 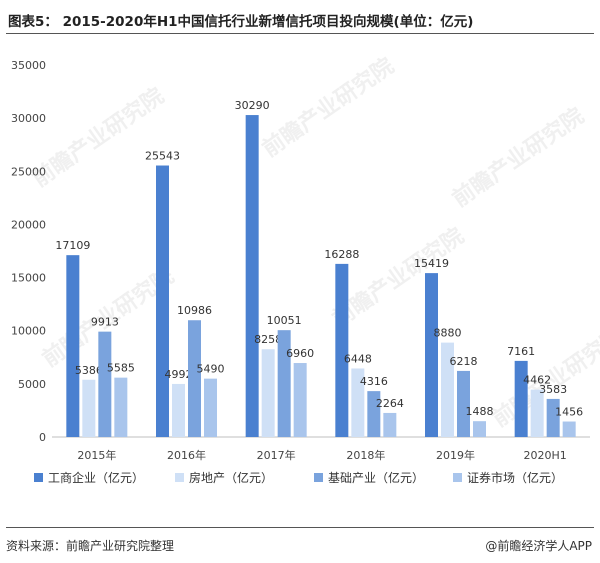 I want to click on data-label: 9913, so click(x=105, y=322).